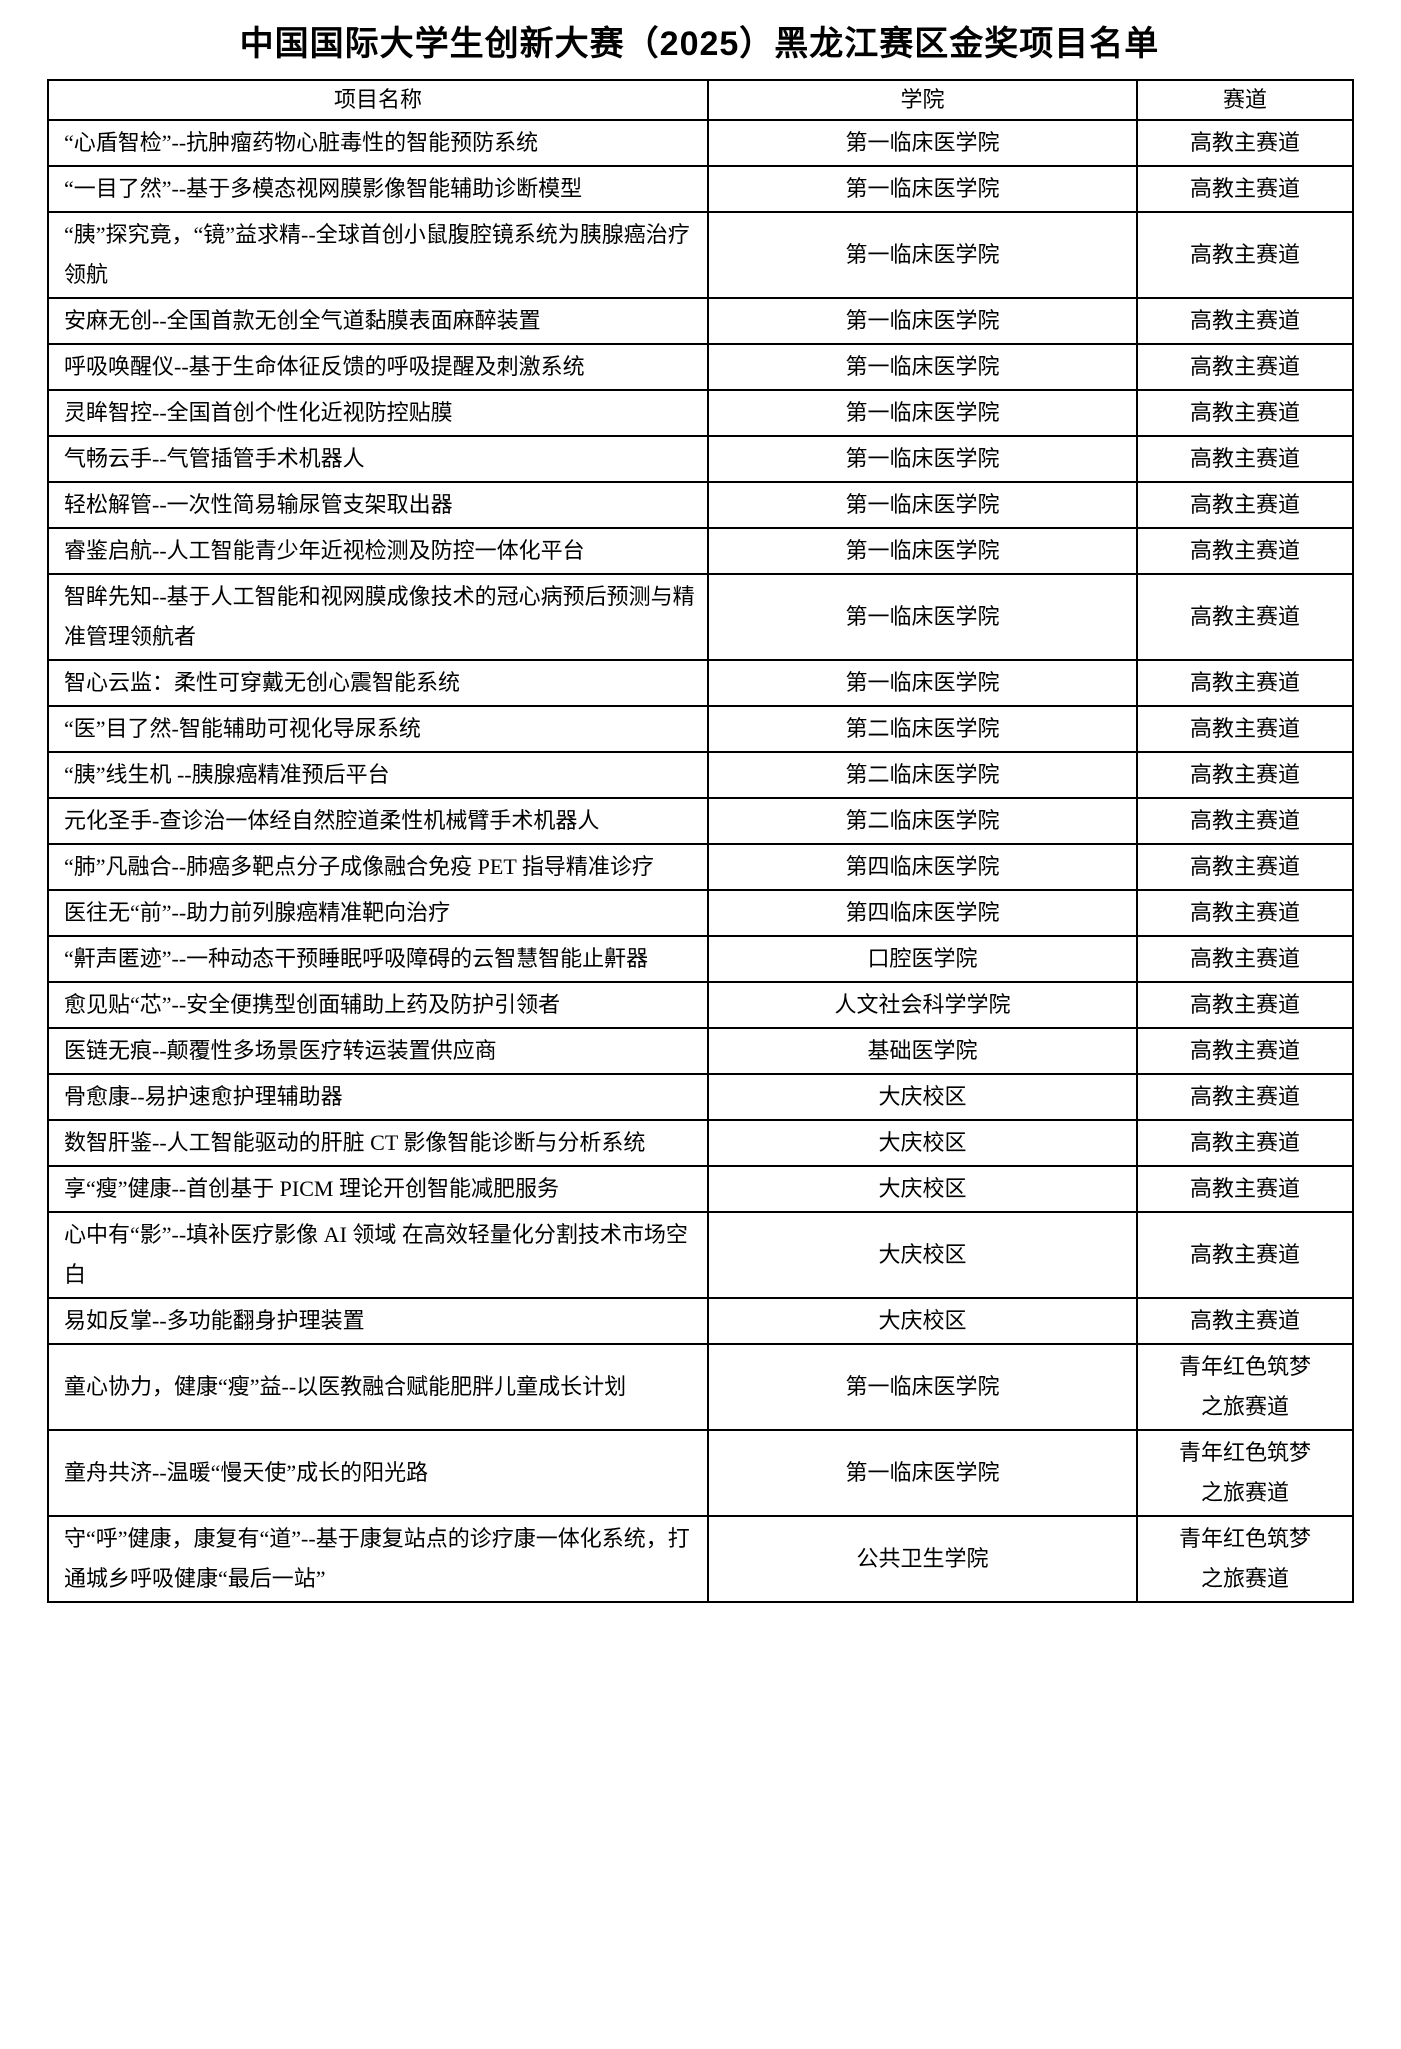  Describe the element at coordinates (700, 821) in the screenshot. I see `table-row: 元化圣手-查诊治一体经自然腔道柔性机械臂手术机器人 第二临床医学院 高教主赛道` at that location.